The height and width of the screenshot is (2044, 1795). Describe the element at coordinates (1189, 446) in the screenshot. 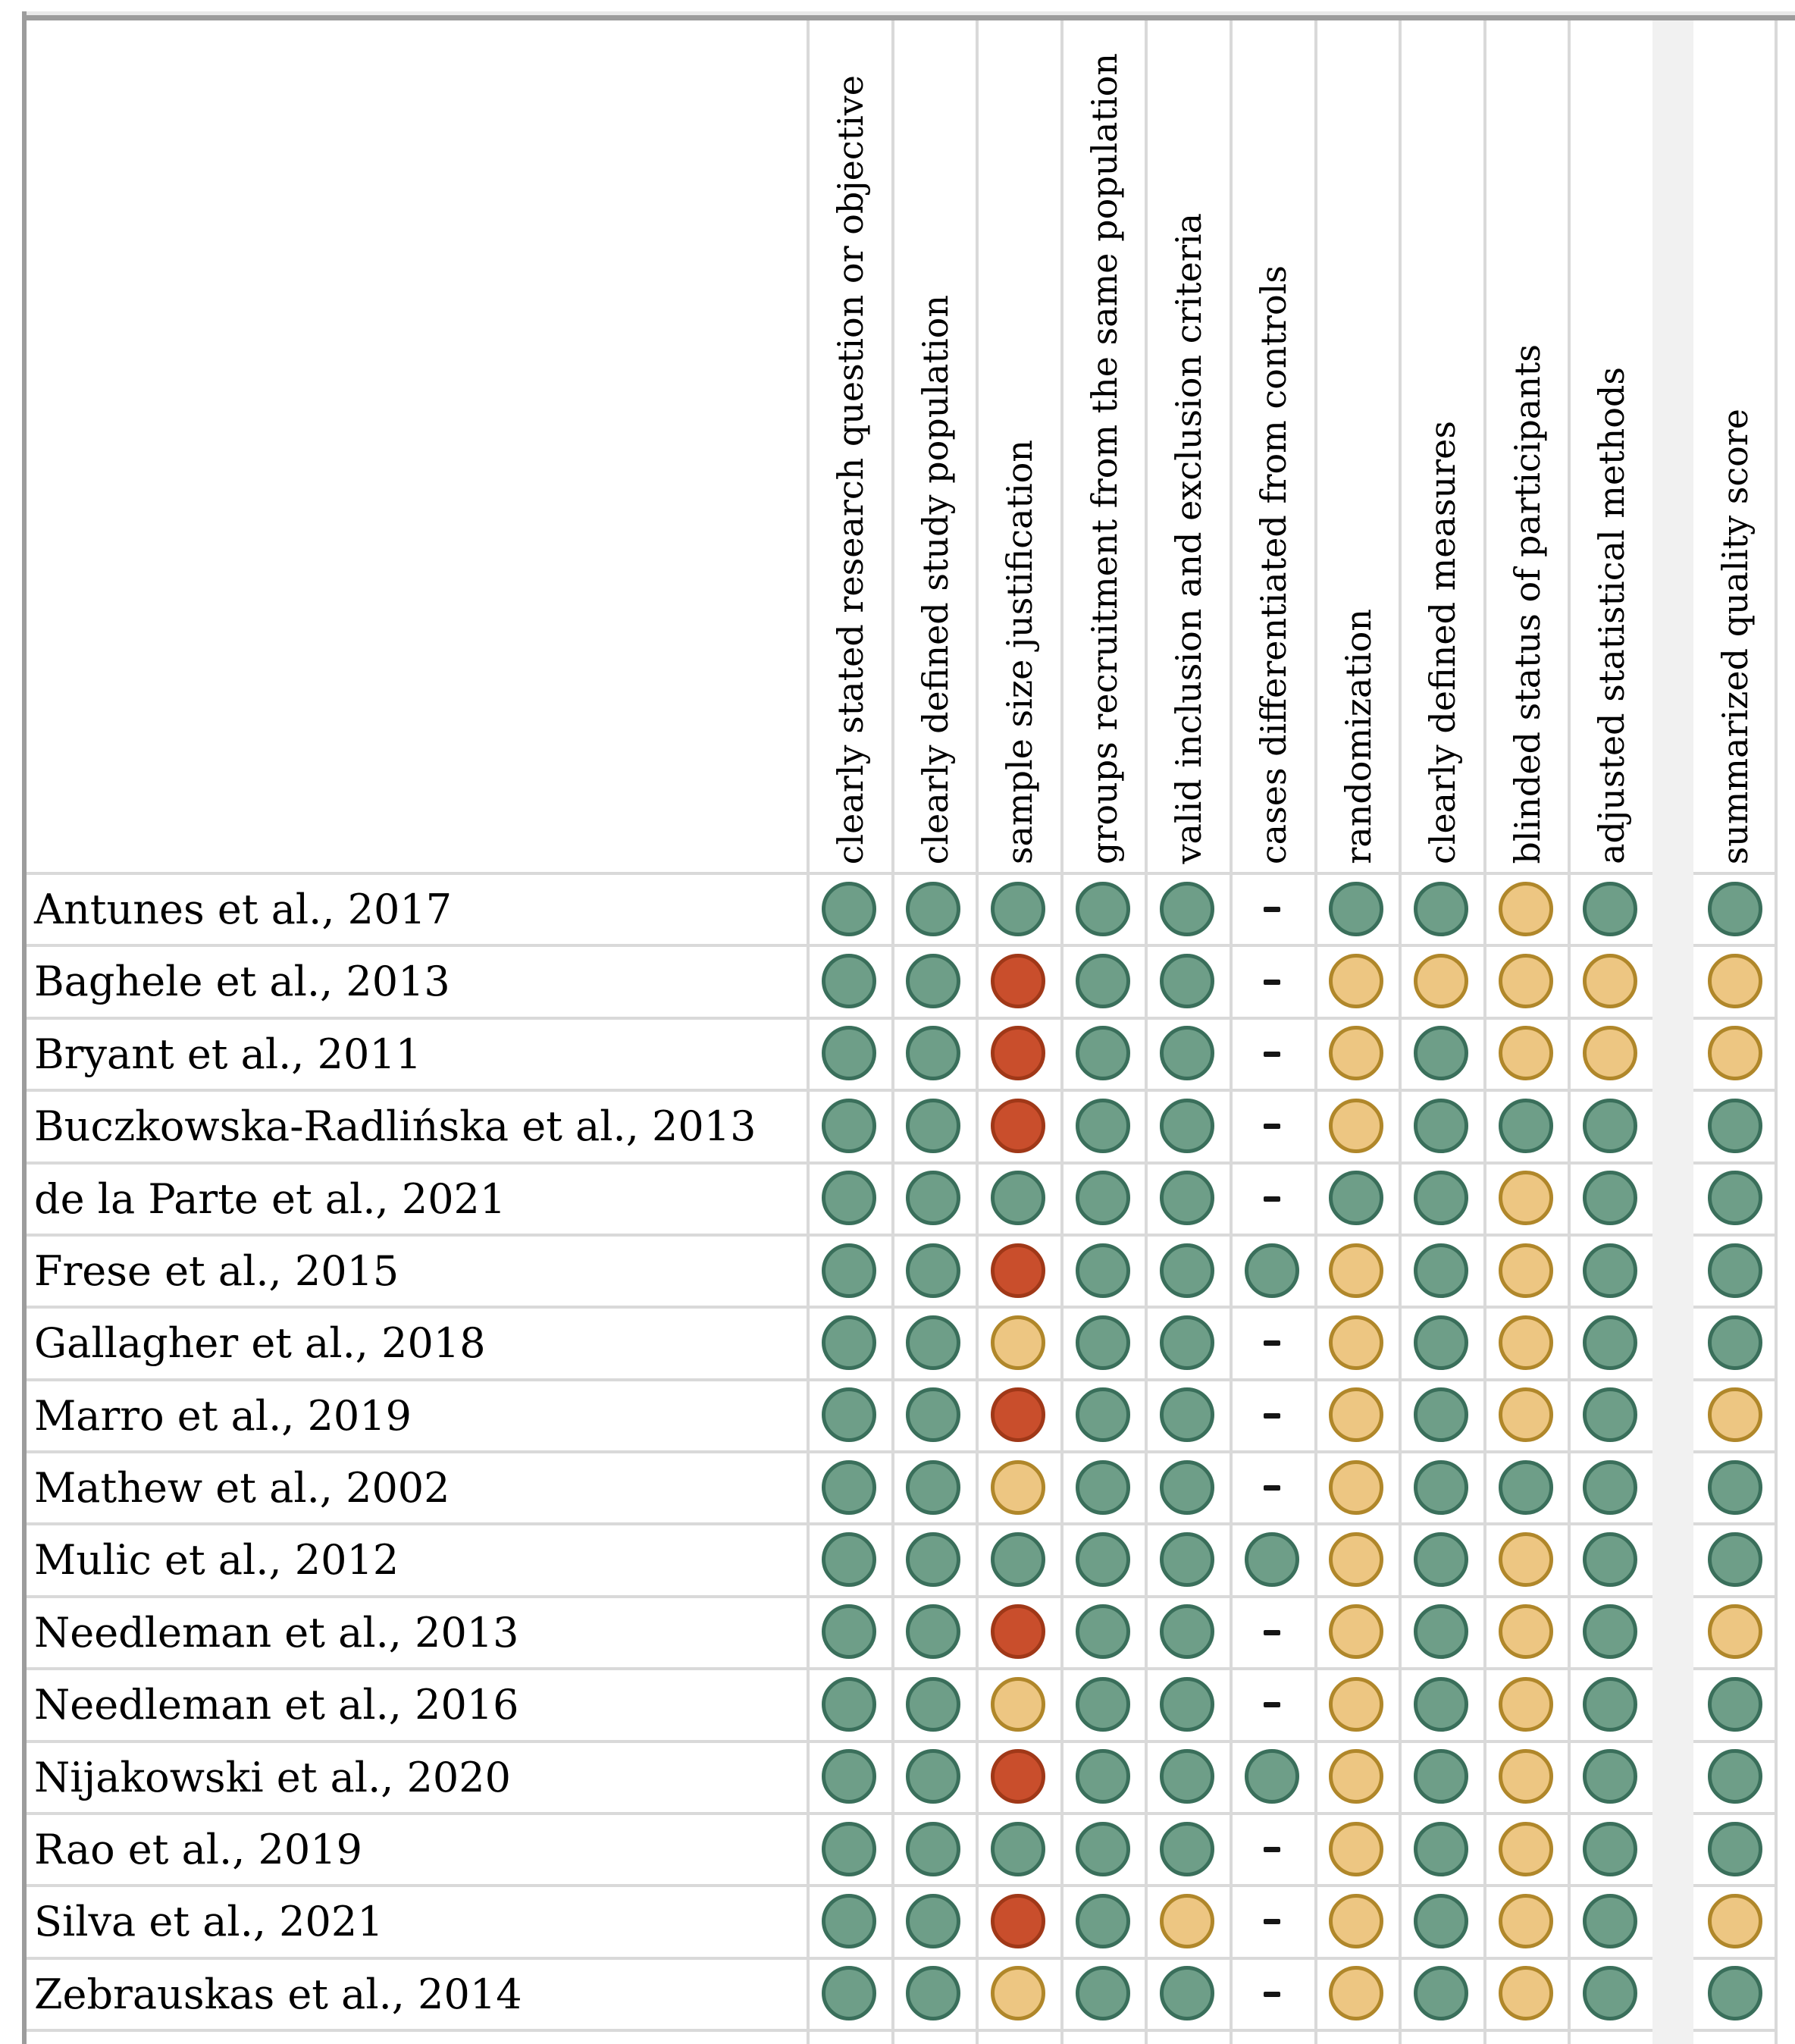

I see `criterion-header: valid inclusion and exclusion criteria` at that location.